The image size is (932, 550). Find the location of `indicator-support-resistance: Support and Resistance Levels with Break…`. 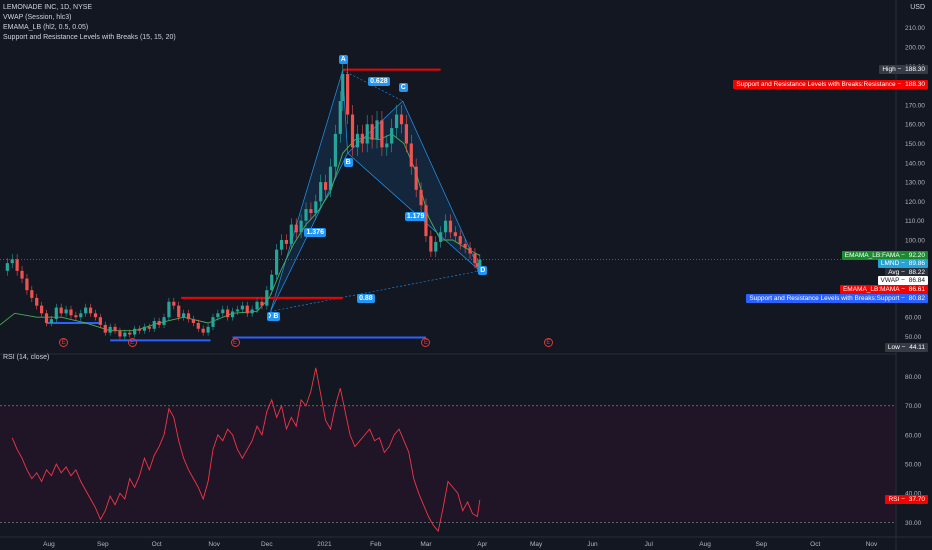

indicator-support-resistance: Support and Resistance Levels with Break… is located at coordinates (89, 37).